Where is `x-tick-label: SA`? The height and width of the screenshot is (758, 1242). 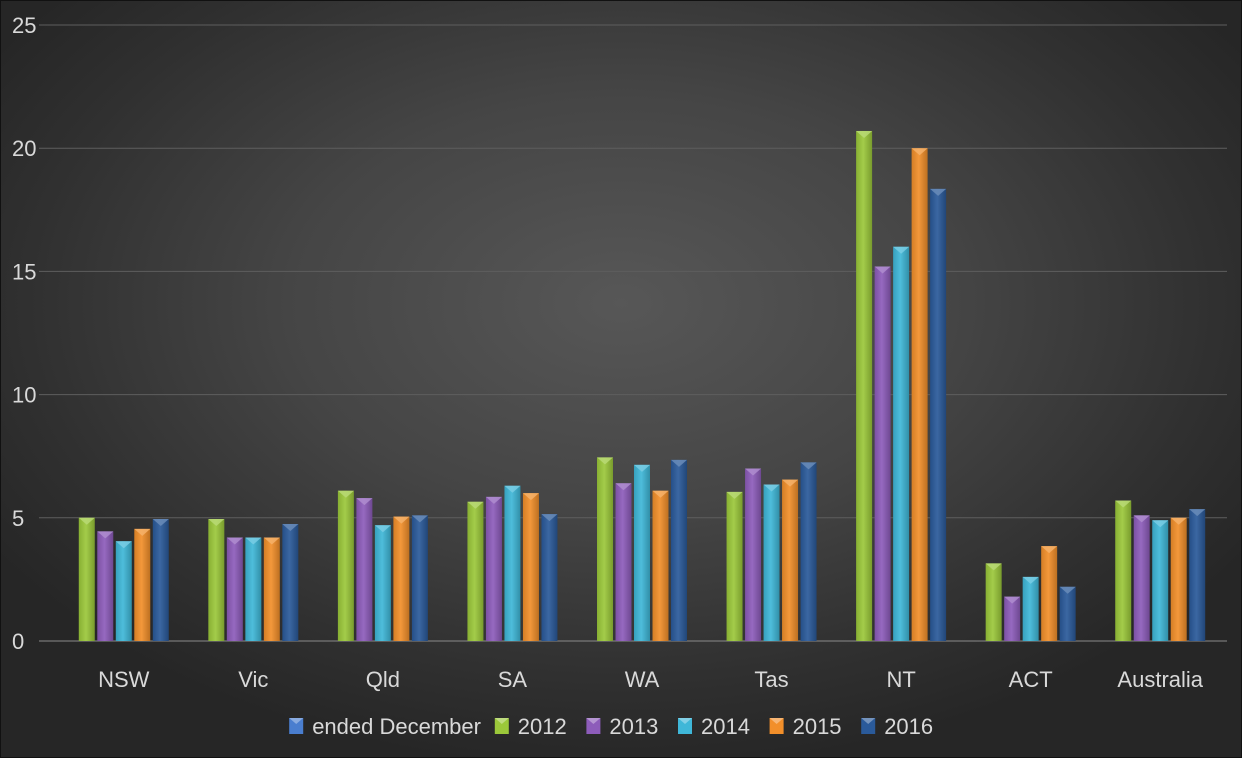
x-tick-label: SA is located at coordinates (513, 679).